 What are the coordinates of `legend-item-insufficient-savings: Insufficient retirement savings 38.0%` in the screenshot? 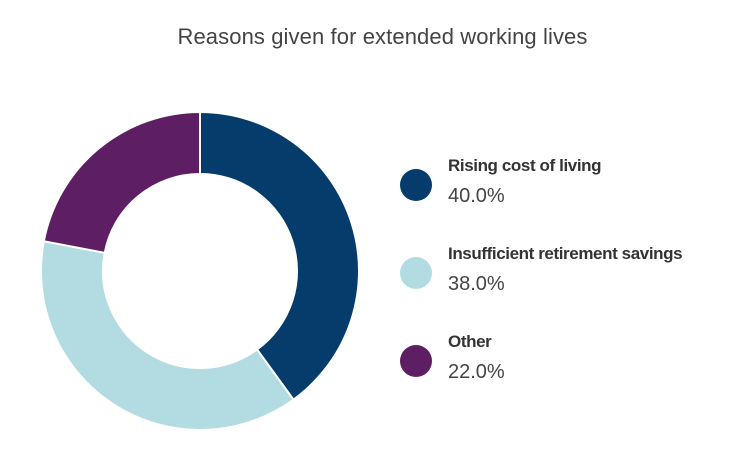 It's located at (560, 284).